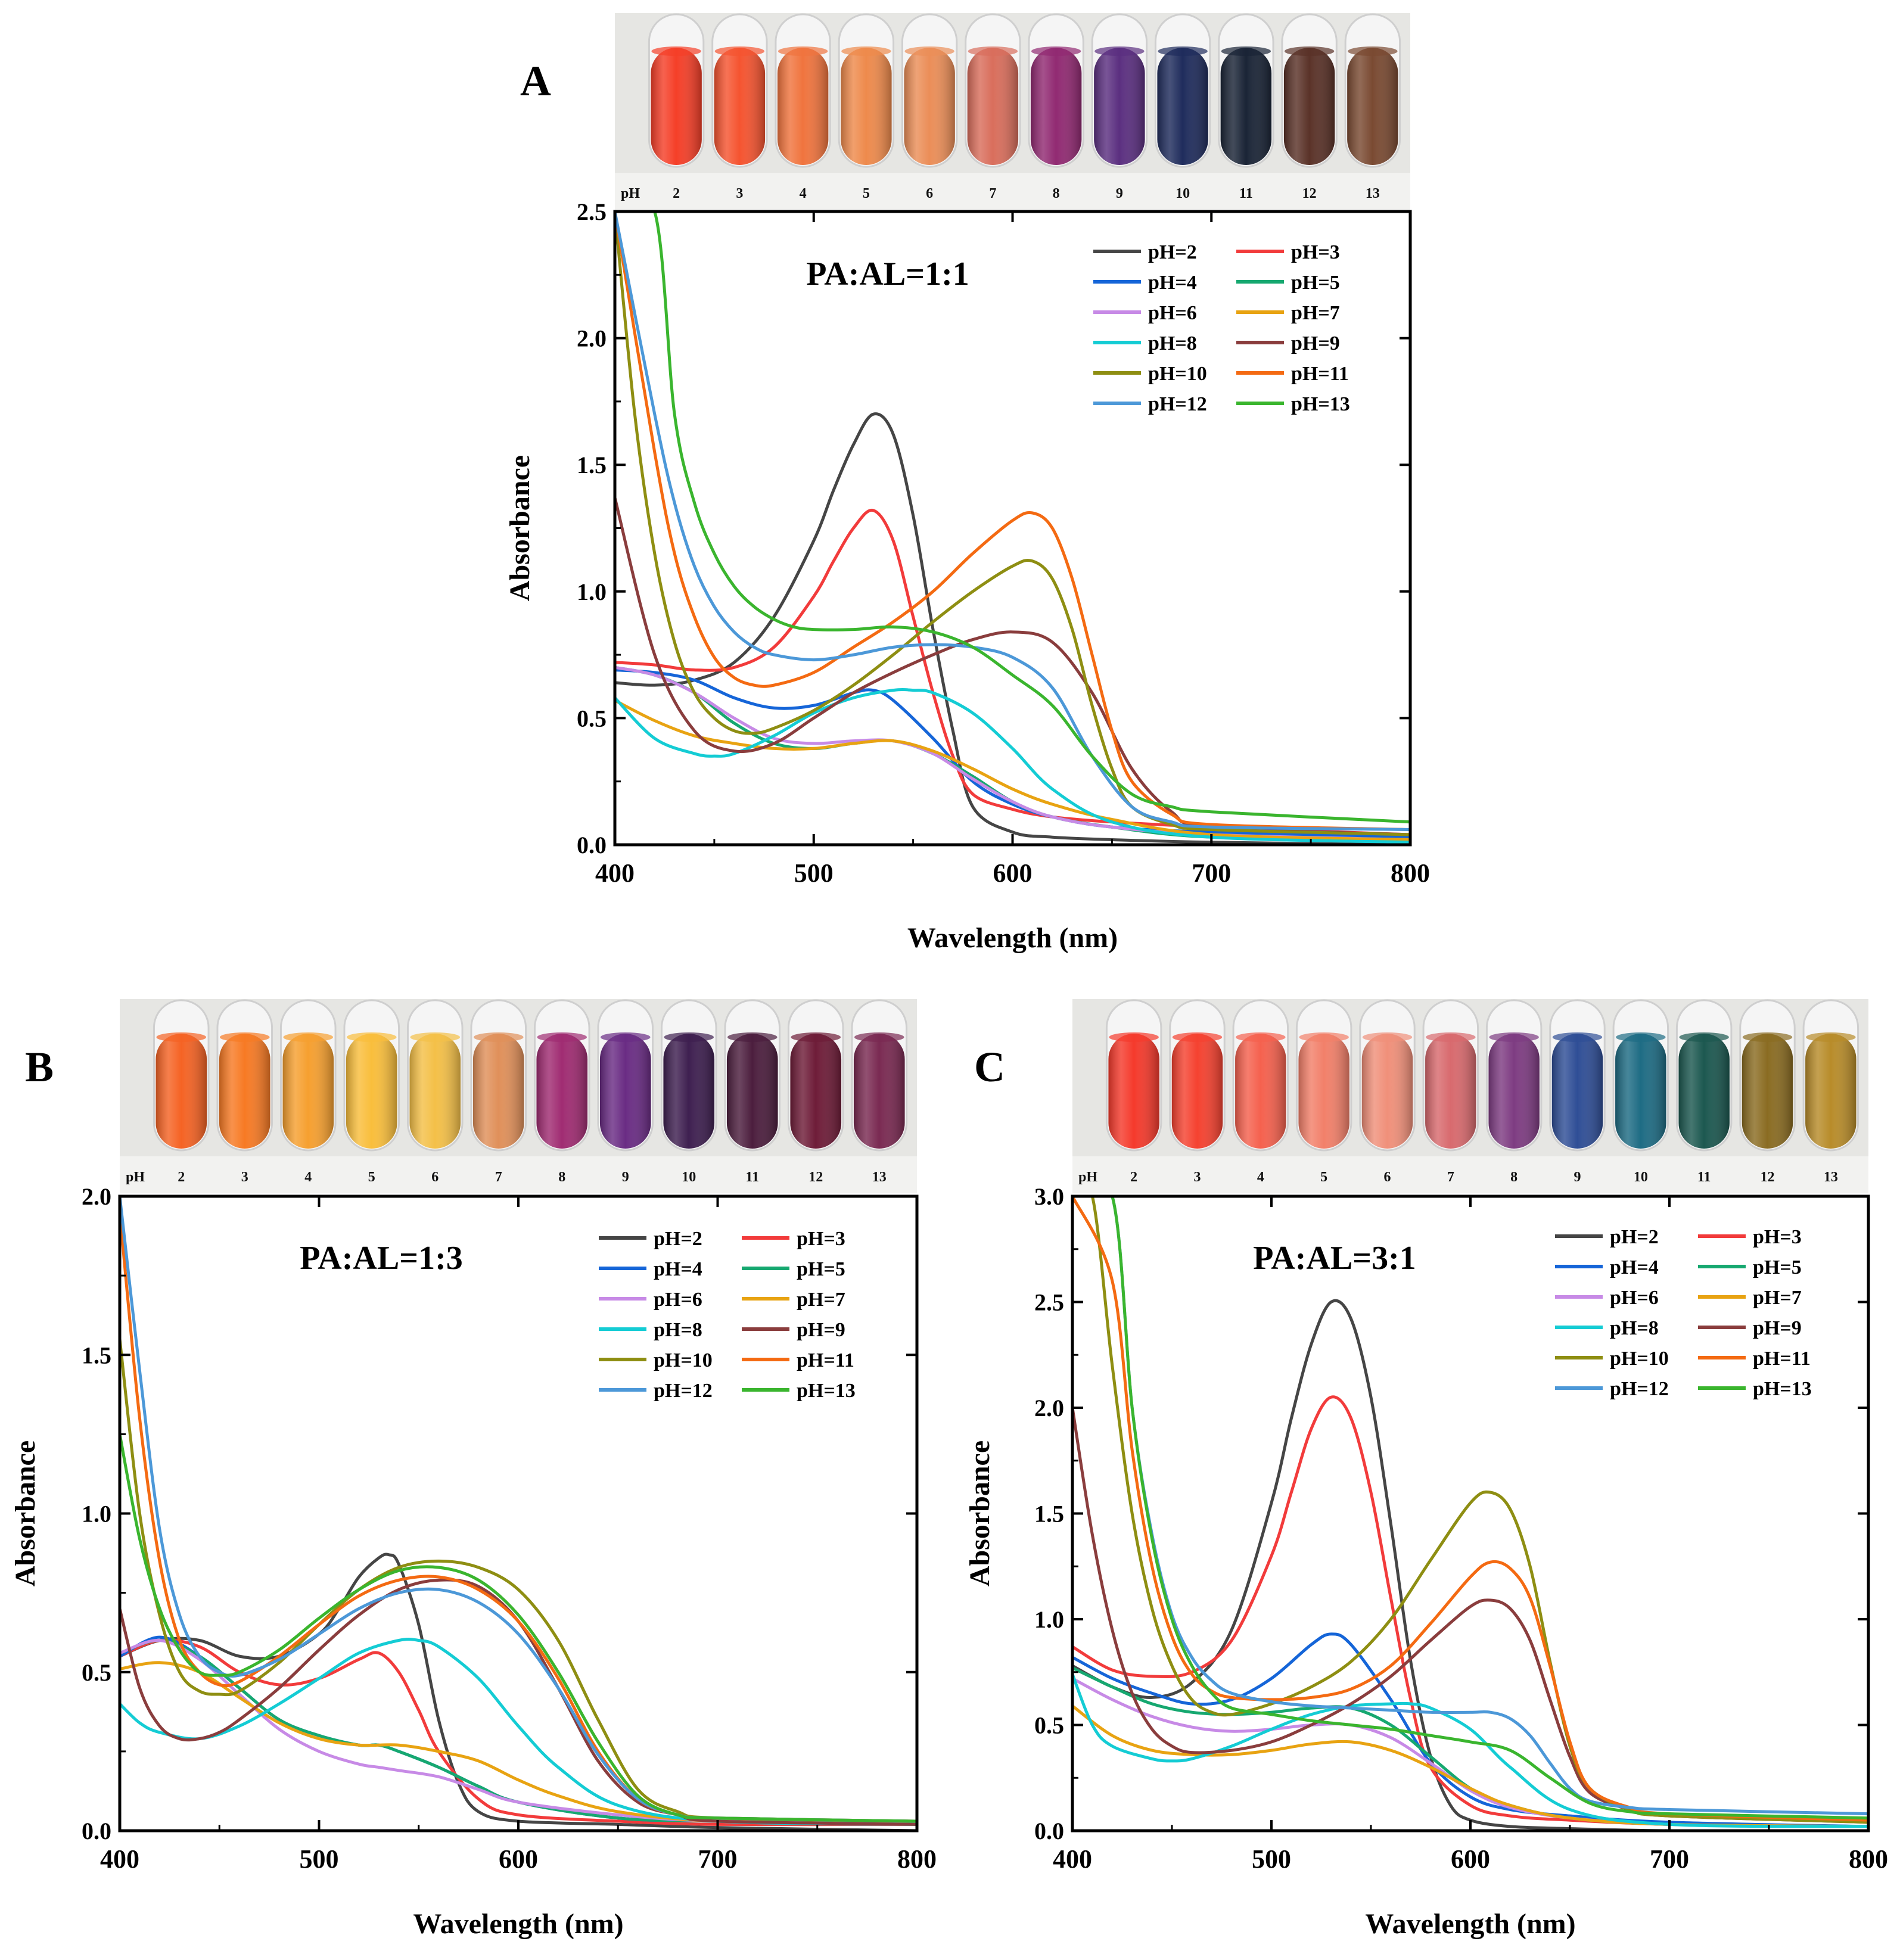 The image size is (1900, 1960). I want to click on tube-ph-label: 10, so click(689, 1177).